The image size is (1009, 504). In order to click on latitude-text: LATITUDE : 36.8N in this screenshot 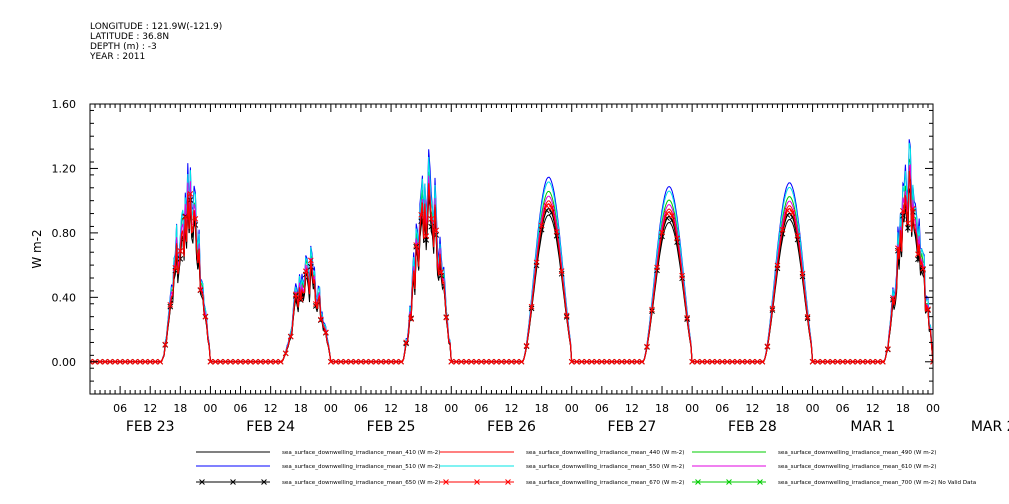, I will do `click(130, 37)`.